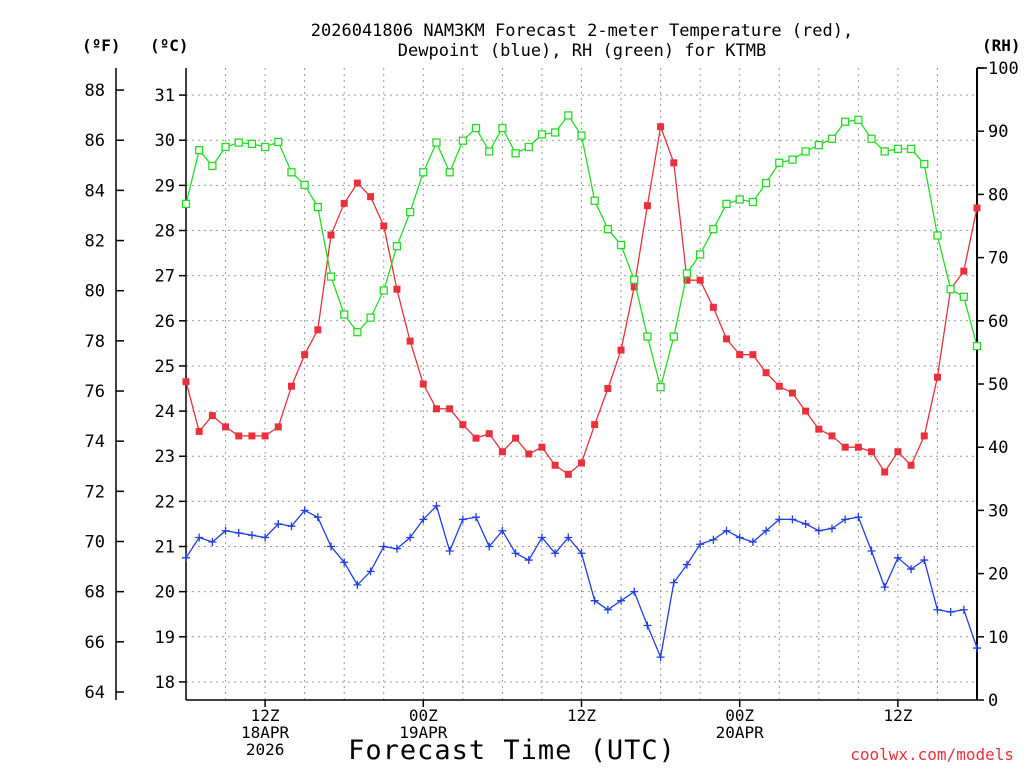 The width and height of the screenshot is (1024, 768). Describe the element at coordinates (165, 548) in the screenshot. I see `celsius-tick-label: 21` at that location.